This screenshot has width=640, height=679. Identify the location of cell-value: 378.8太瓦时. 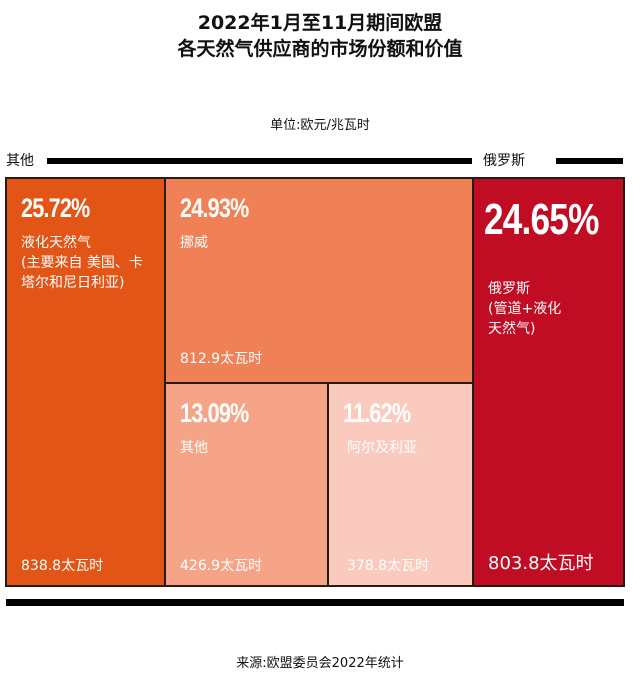
(388, 566).